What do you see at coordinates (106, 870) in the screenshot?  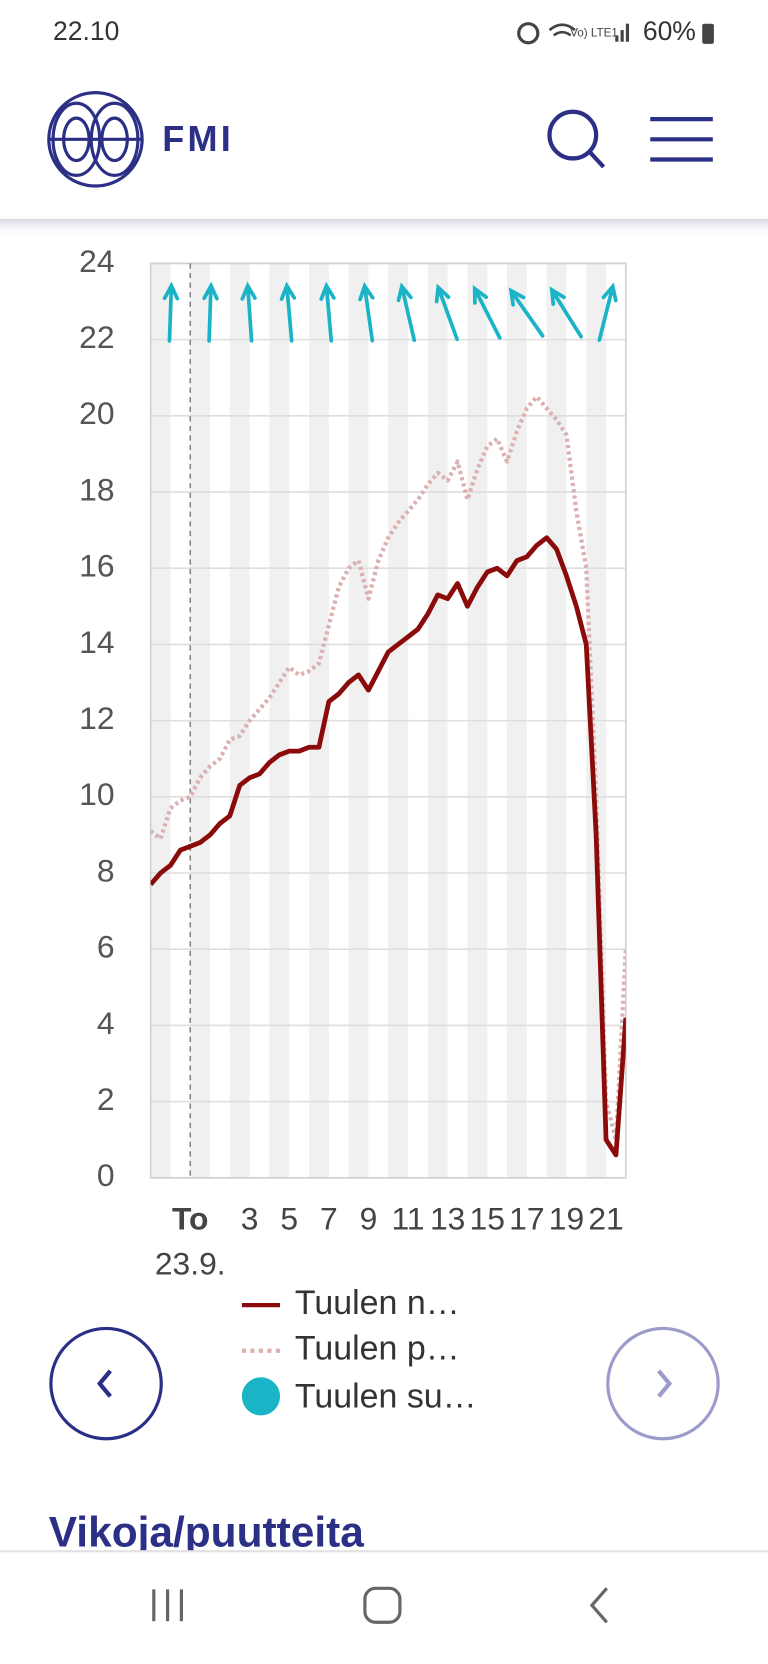 I see `y-tick-label: 8` at bounding box center [106, 870].